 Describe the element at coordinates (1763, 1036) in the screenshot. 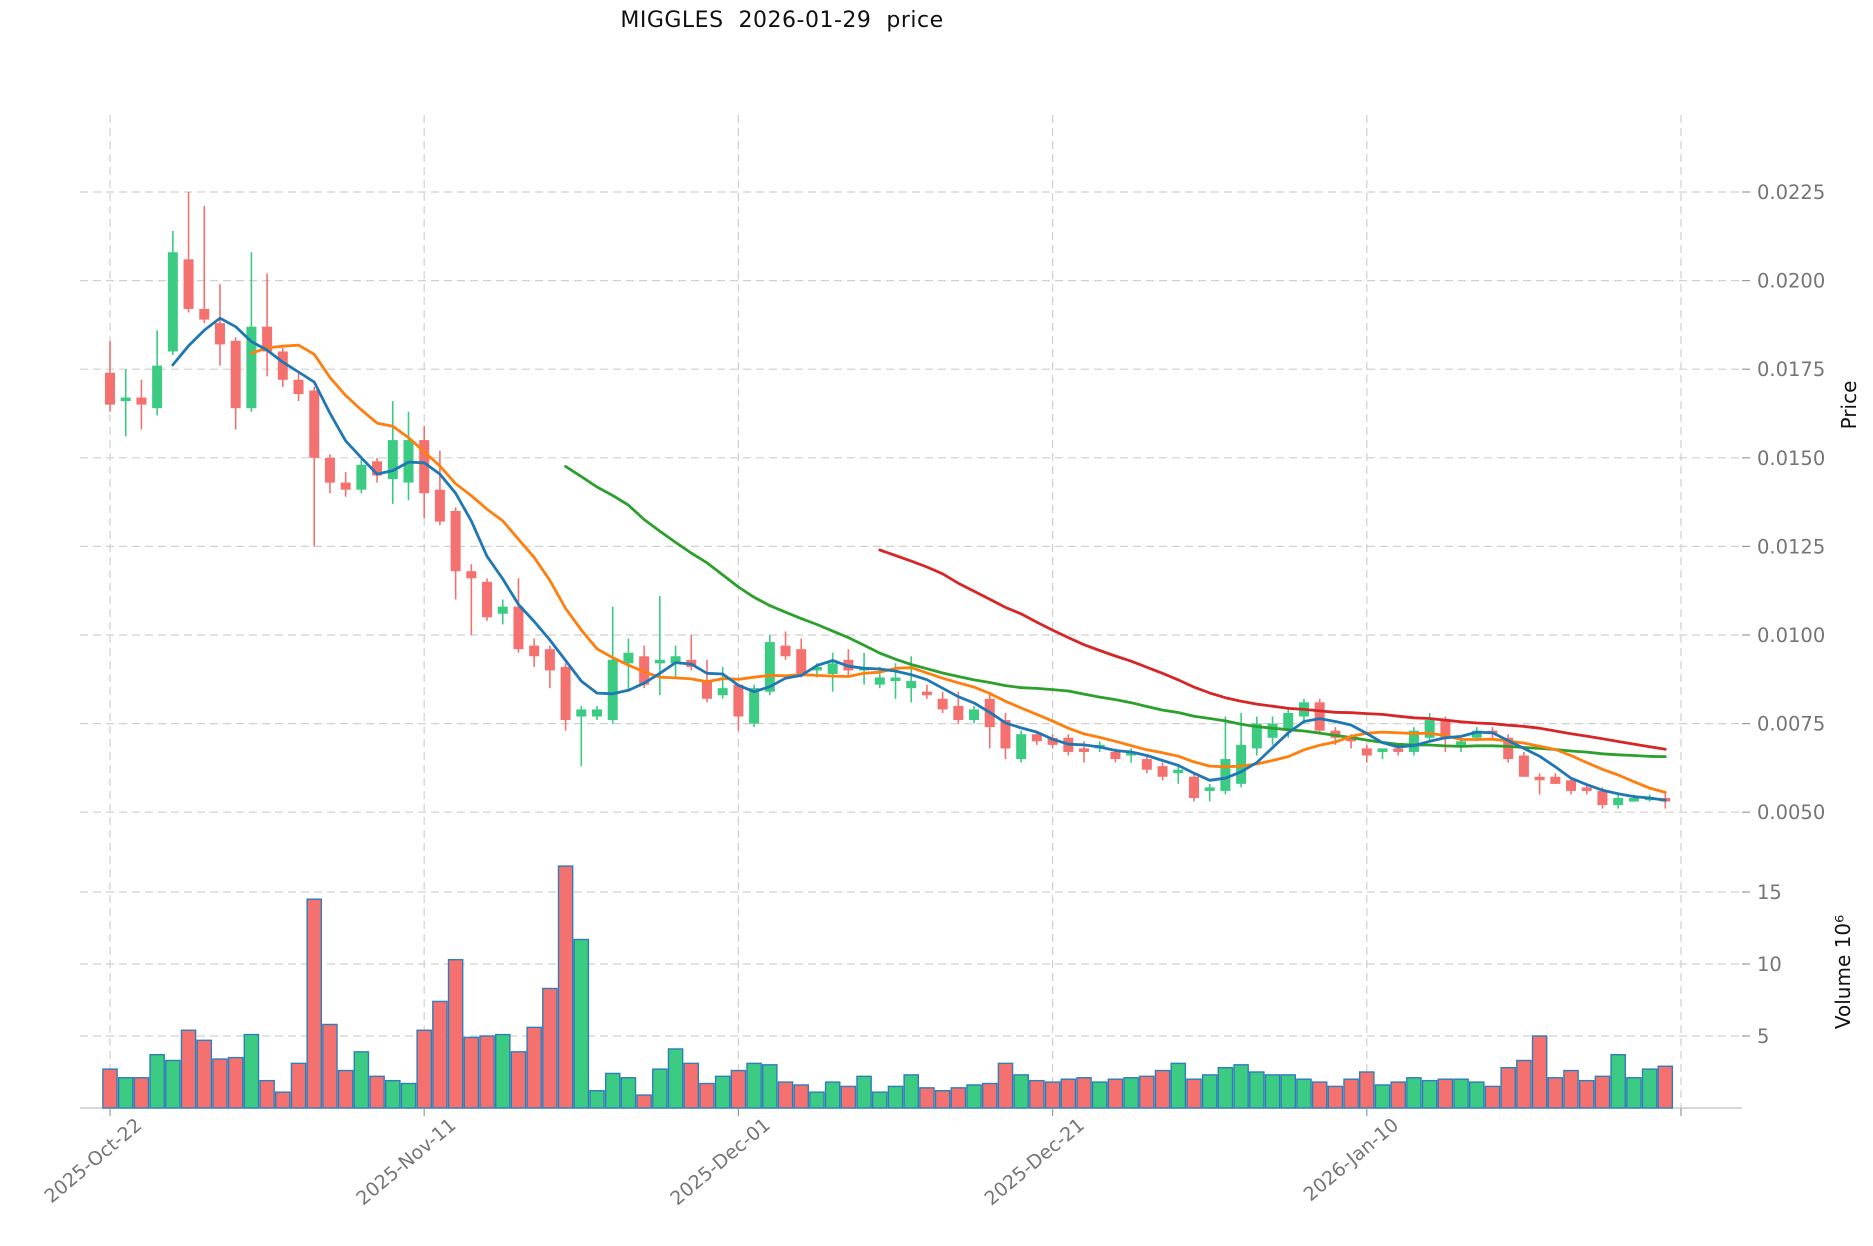

I see `volume-tick-label: 5` at that location.